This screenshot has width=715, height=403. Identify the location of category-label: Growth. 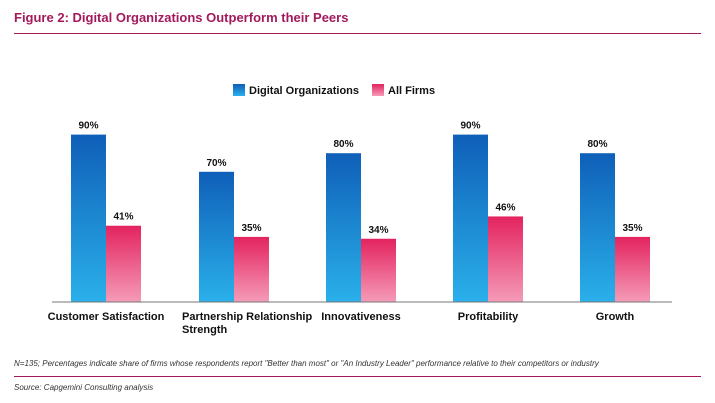
(615, 317).